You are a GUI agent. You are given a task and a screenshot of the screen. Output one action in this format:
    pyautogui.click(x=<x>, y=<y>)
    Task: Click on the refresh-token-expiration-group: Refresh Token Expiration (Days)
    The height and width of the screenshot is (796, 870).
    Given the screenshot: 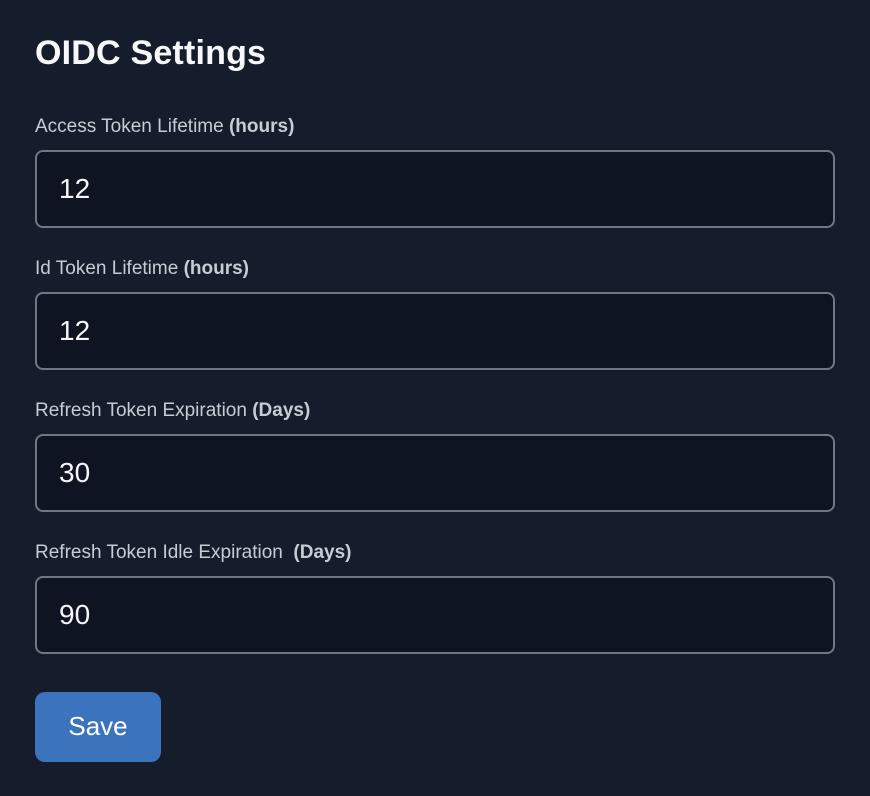 What is the action you would take?
    pyautogui.click(x=435, y=456)
    